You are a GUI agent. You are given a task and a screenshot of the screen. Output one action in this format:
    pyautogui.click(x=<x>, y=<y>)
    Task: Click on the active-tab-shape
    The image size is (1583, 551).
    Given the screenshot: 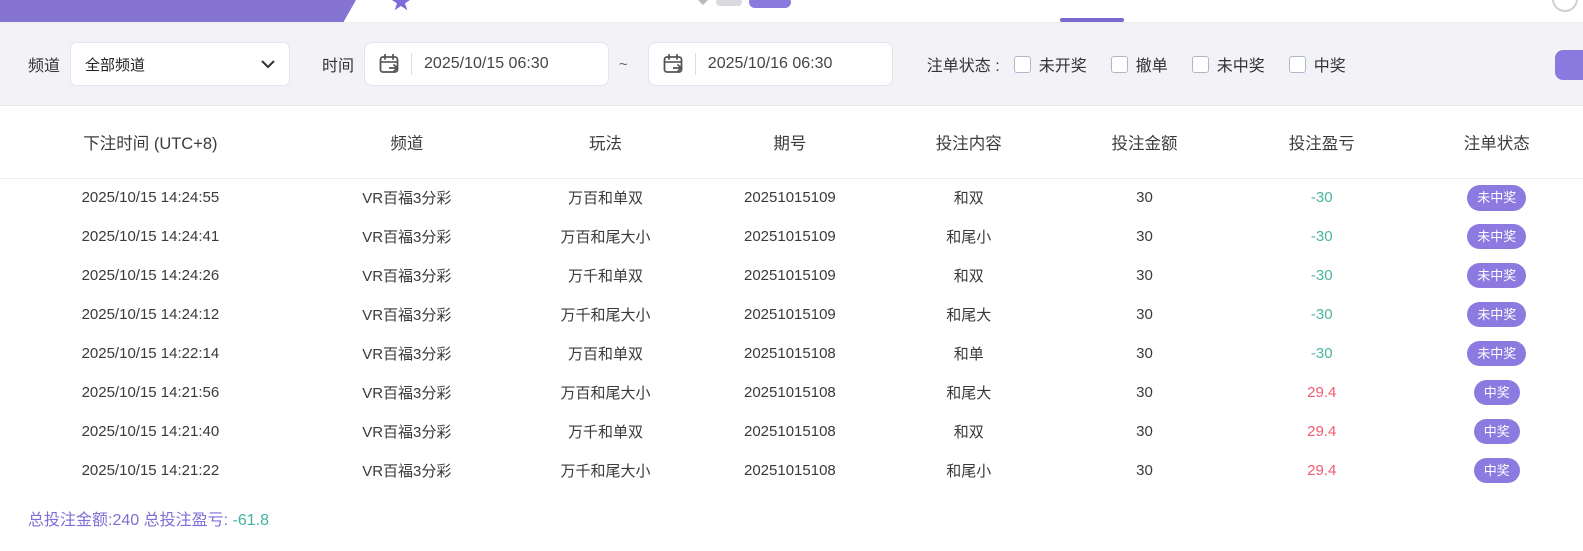 What is the action you would take?
    pyautogui.click(x=178, y=11)
    